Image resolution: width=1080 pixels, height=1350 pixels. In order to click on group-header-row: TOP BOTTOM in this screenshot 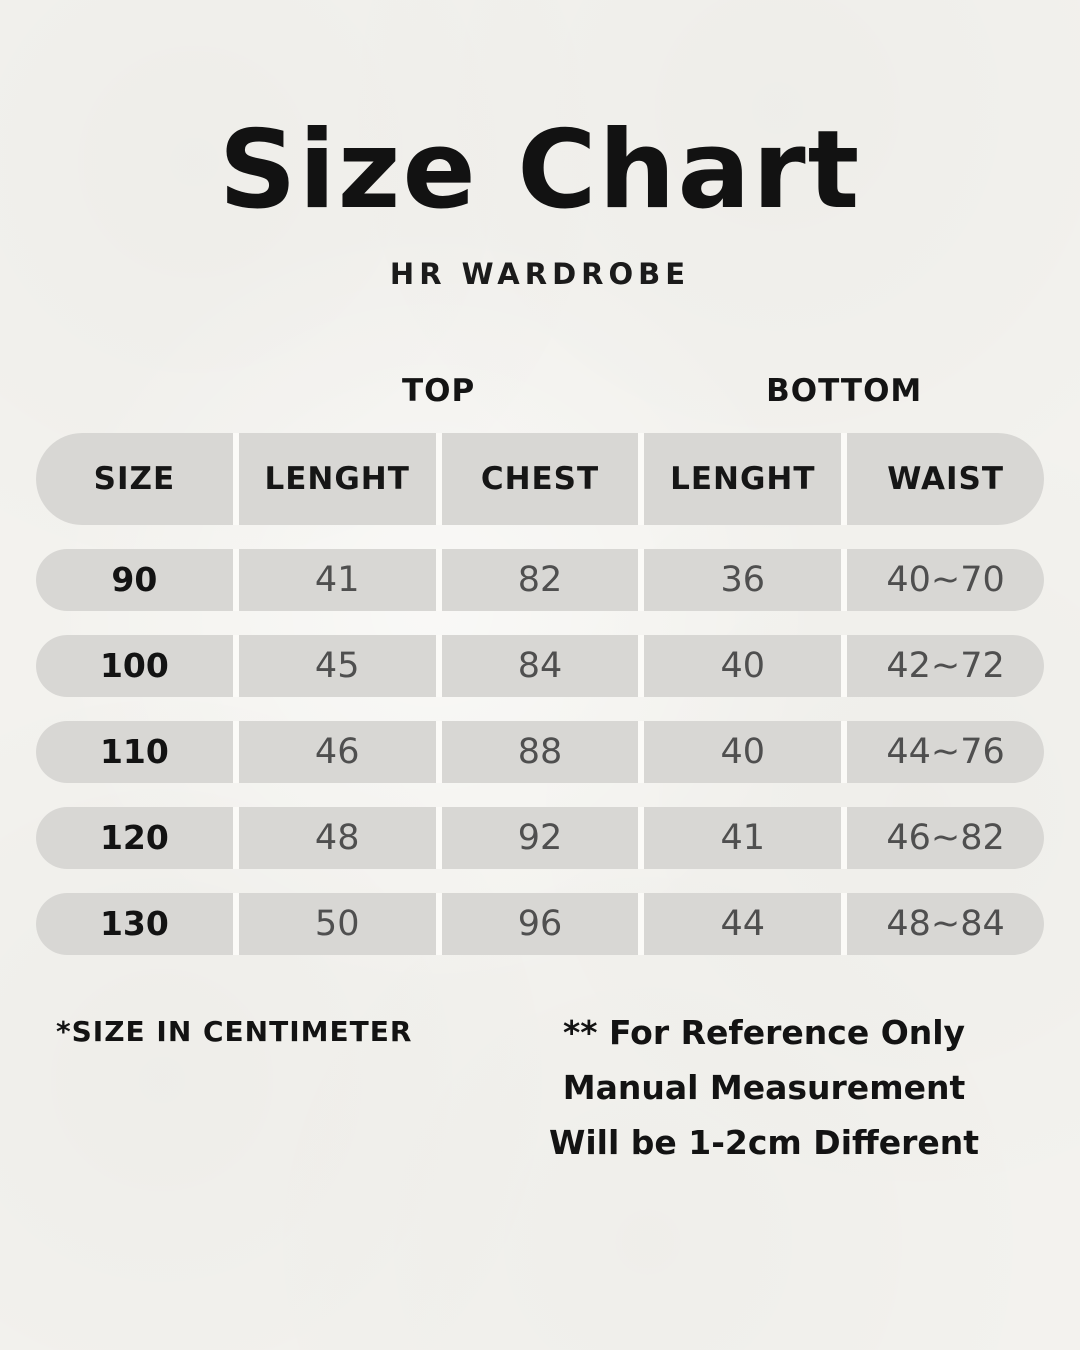, I will do `click(540, 391)`.